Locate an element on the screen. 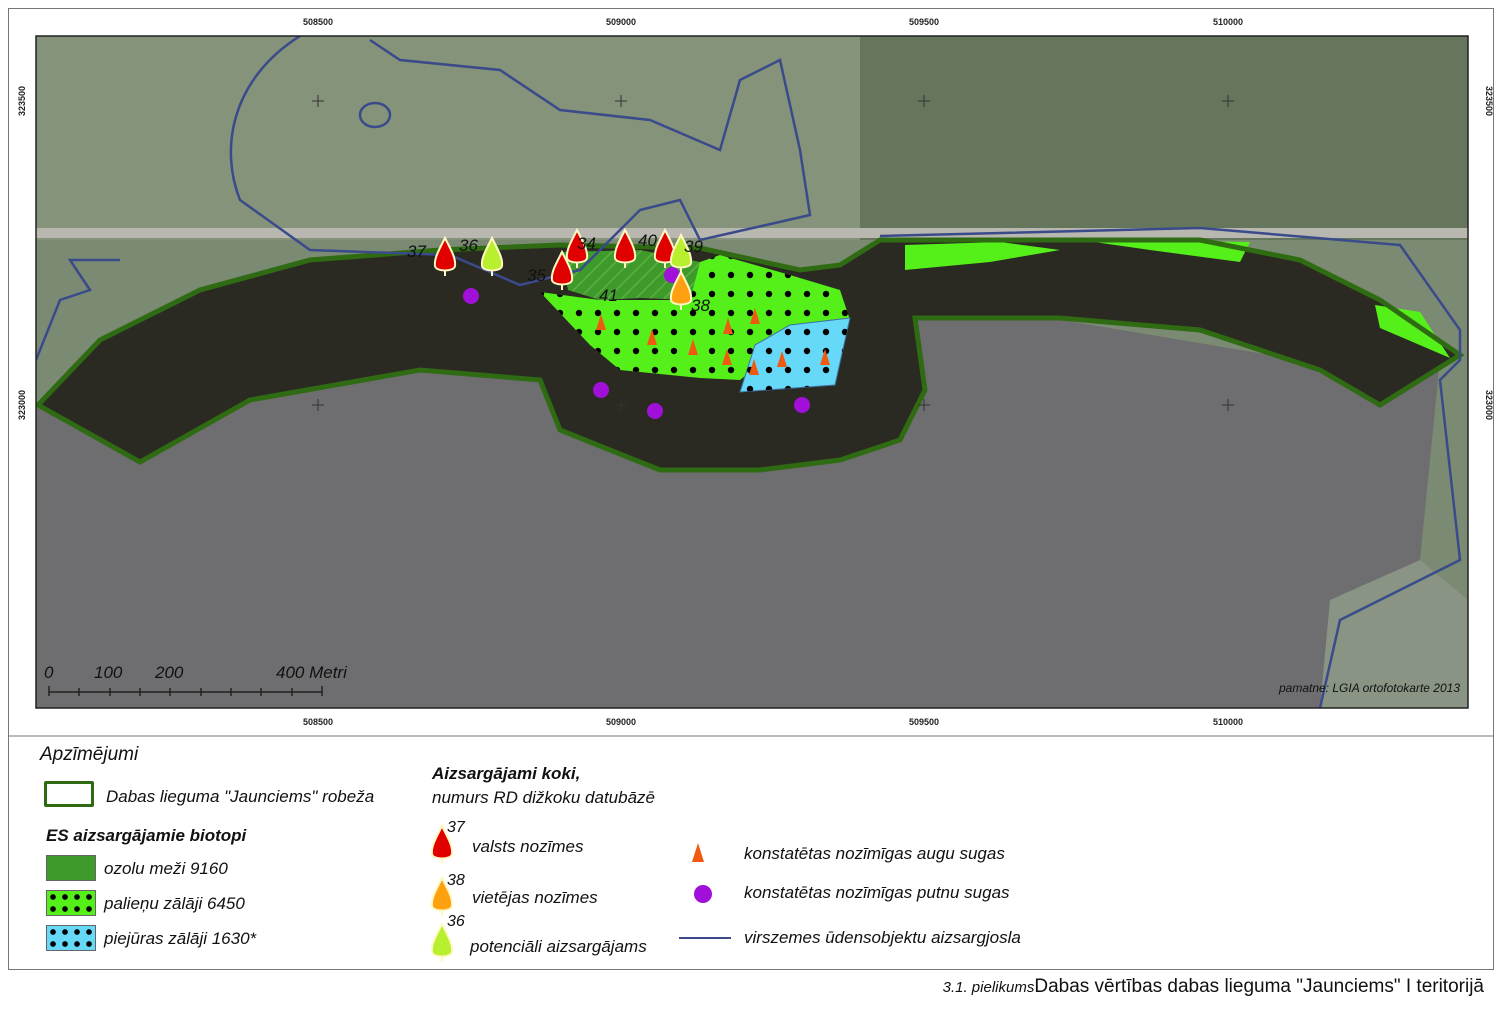 Image resolution: width=1500 pixels, height=1018 pixels. floodplain-swatch is located at coordinates (71, 903).